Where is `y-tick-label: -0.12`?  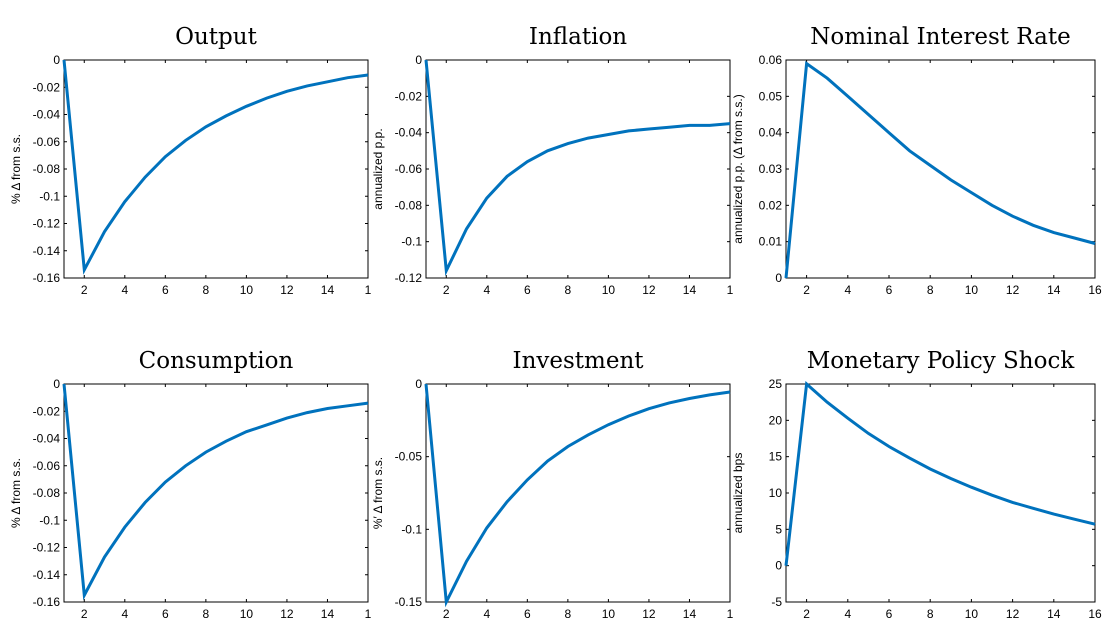
y-tick-label: -0.12 is located at coordinates (47, 224).